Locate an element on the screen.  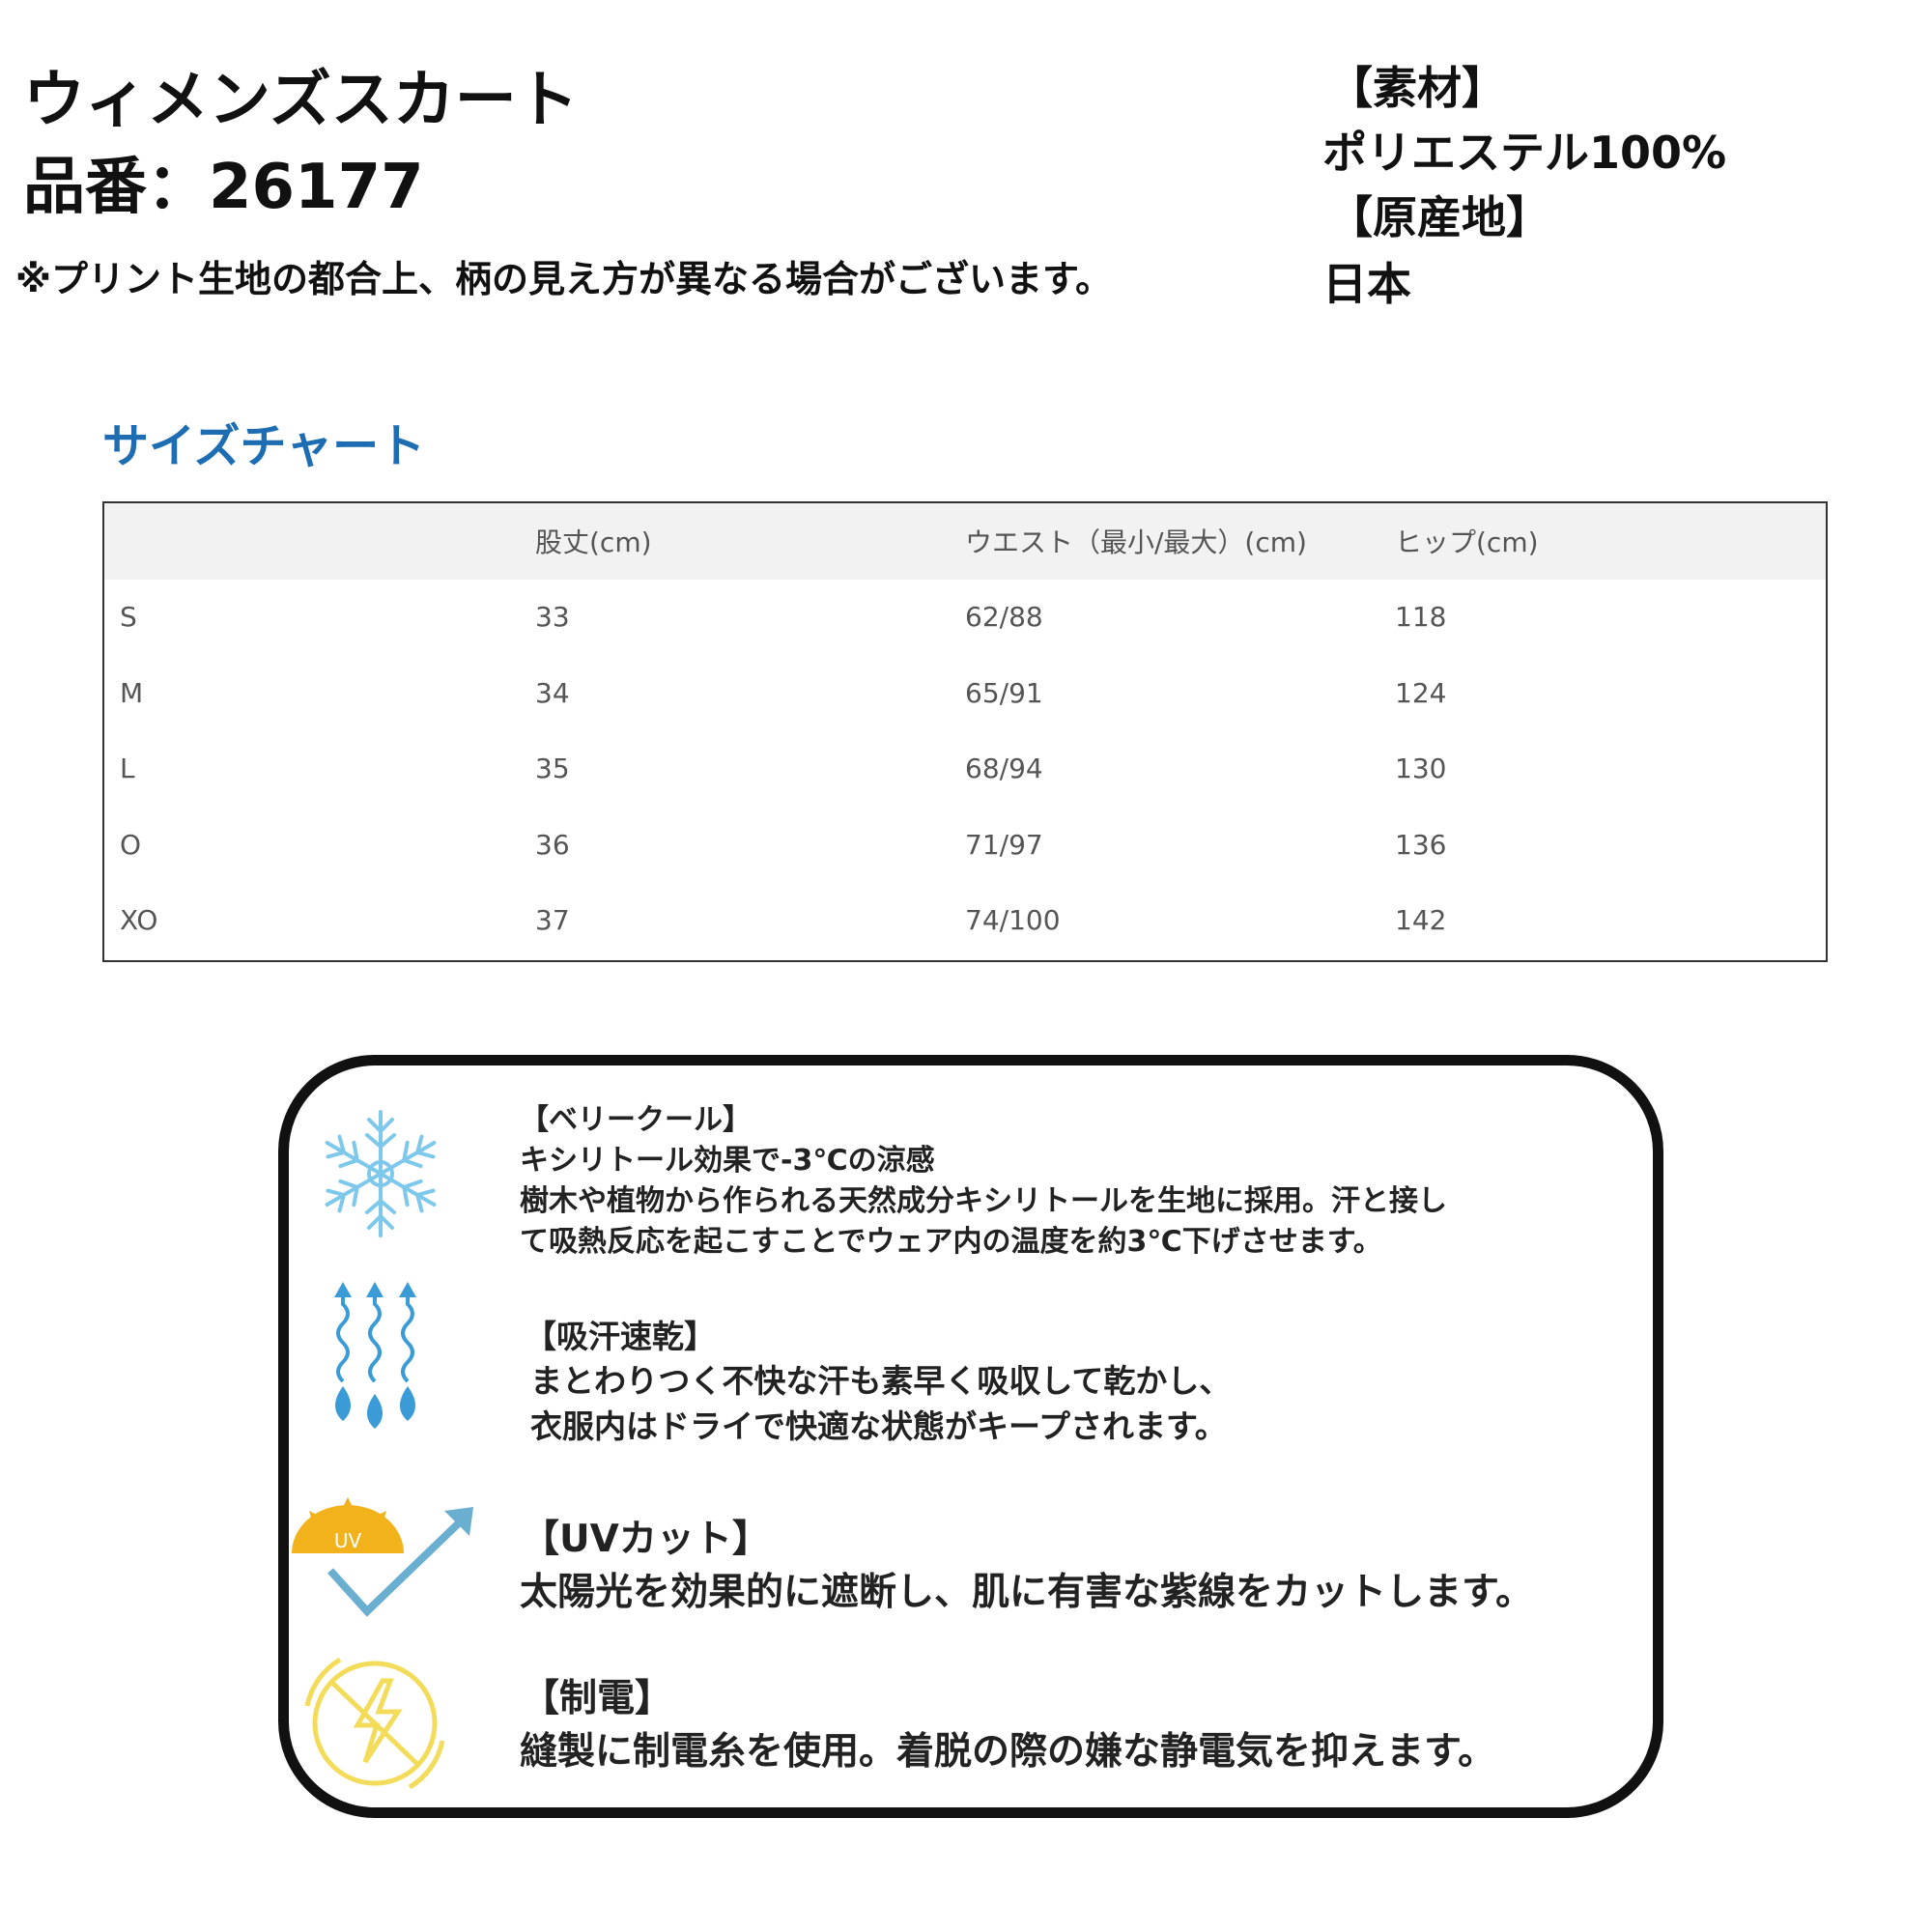
table-row: S 33 62/88 118 is located at coordinates (965, 618).